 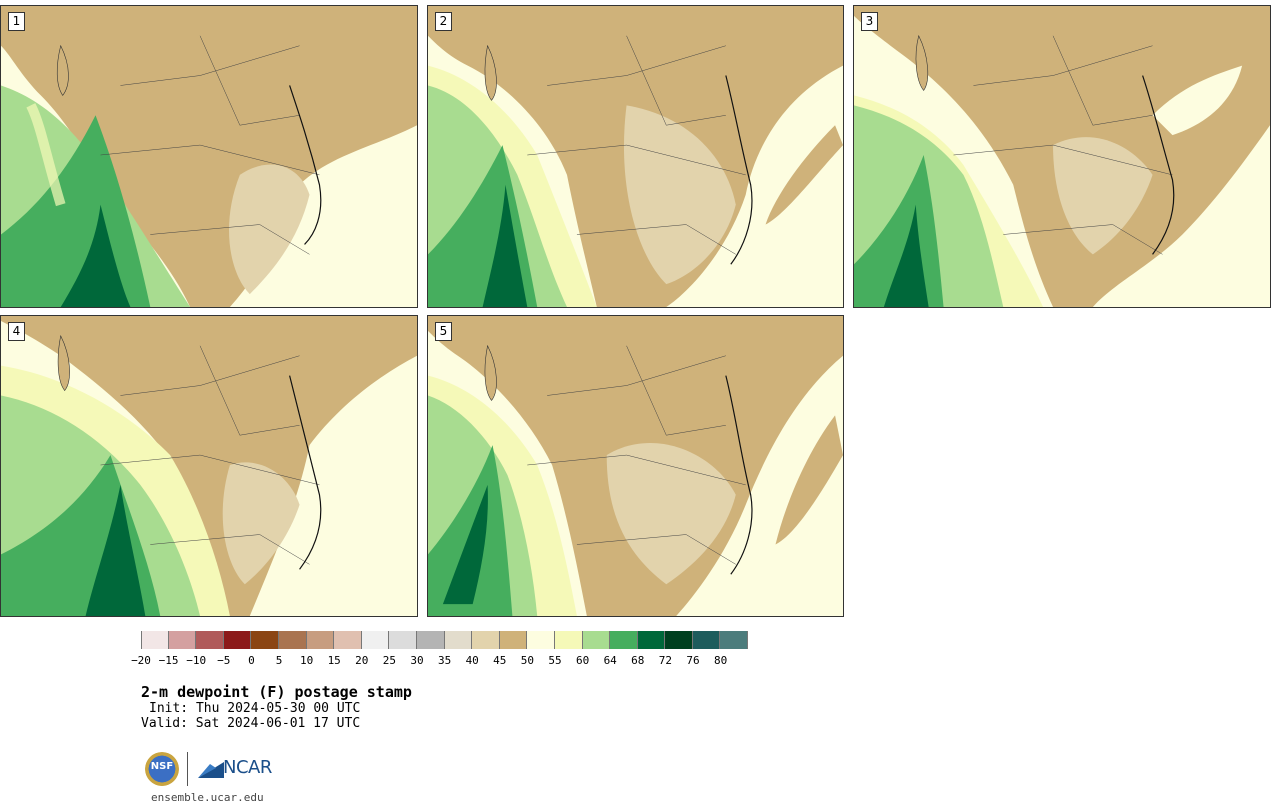 I want to click on colorbar-tick-label: 20, so click(x=362, y=660).